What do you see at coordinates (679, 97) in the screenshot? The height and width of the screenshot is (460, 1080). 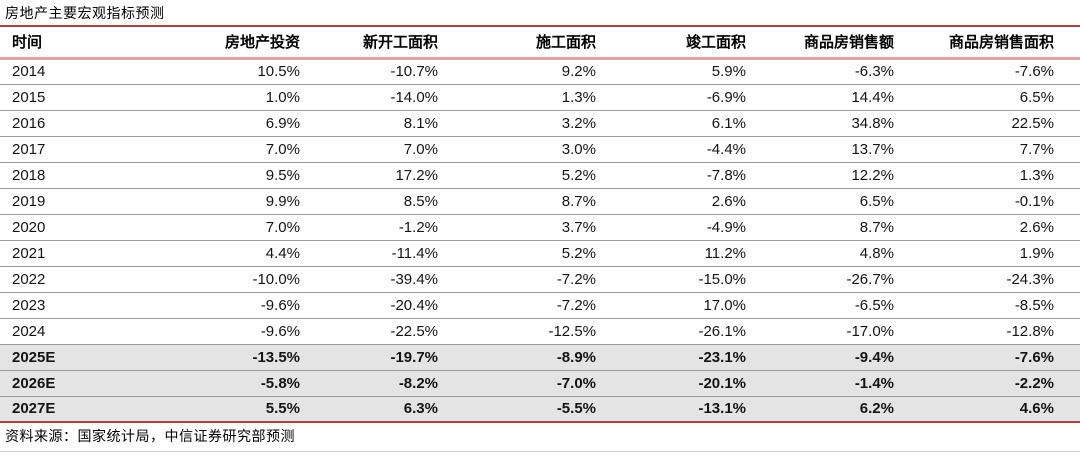 I see `cell-value: -6.9%` at bounding box center [679, 97].